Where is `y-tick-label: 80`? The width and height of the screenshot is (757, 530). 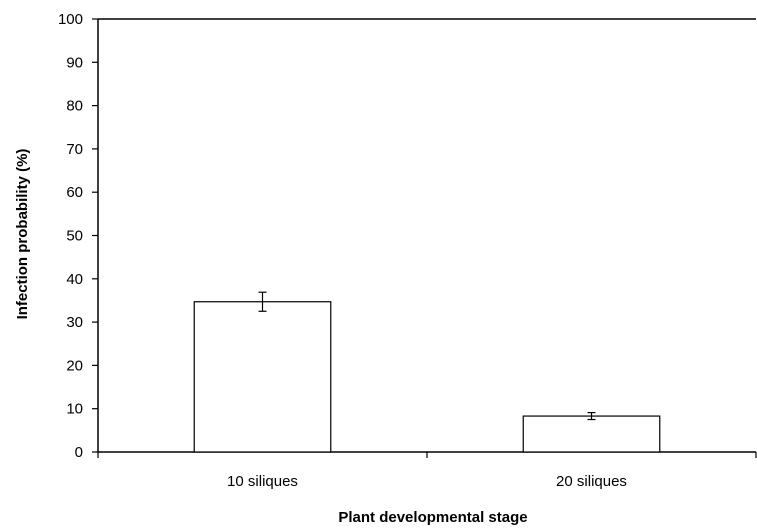 y-tick-label: 80 is located at coordinates (74, 106).